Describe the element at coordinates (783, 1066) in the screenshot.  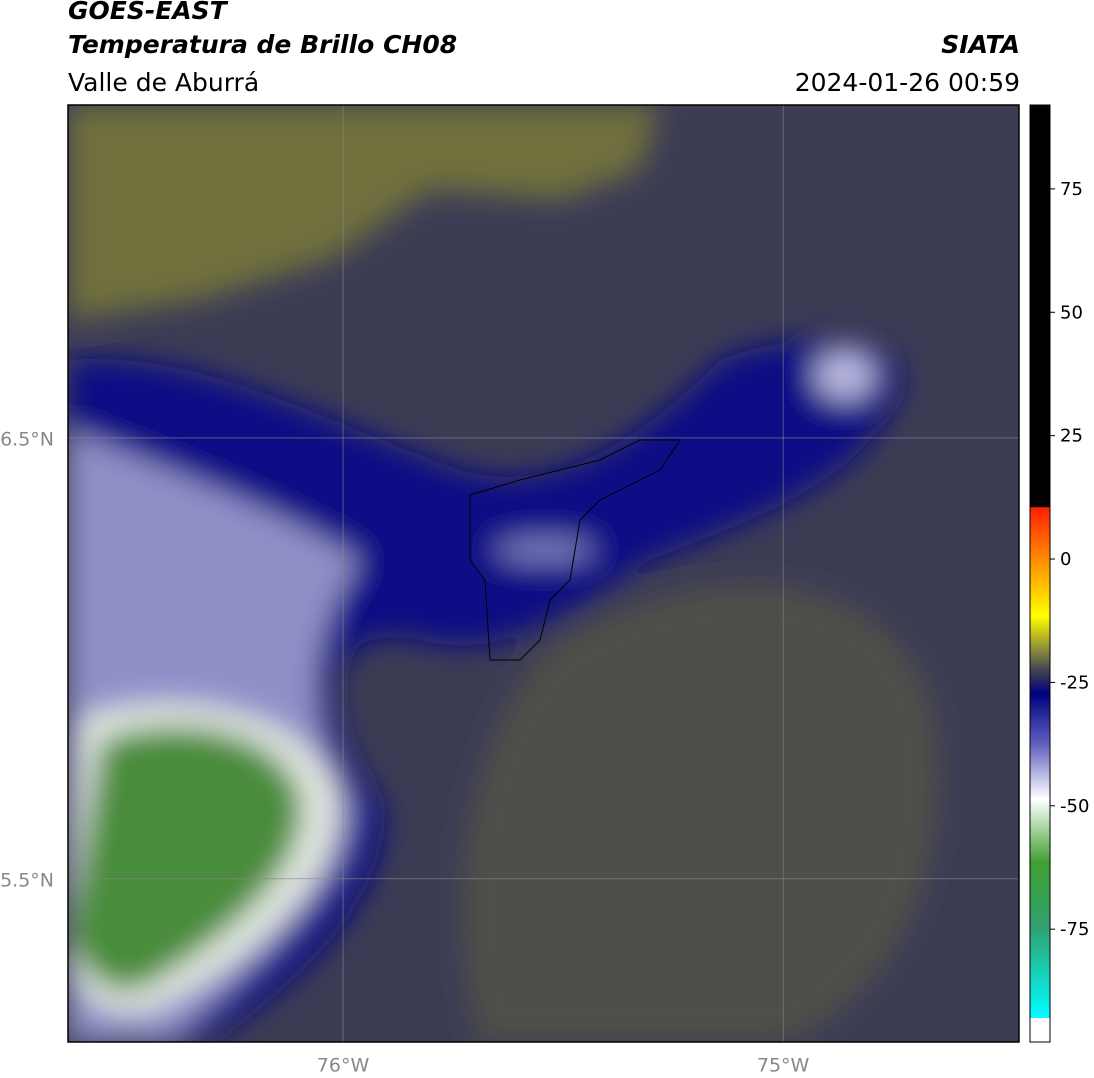
I see `lon-tick-label: 75°W` at that location.